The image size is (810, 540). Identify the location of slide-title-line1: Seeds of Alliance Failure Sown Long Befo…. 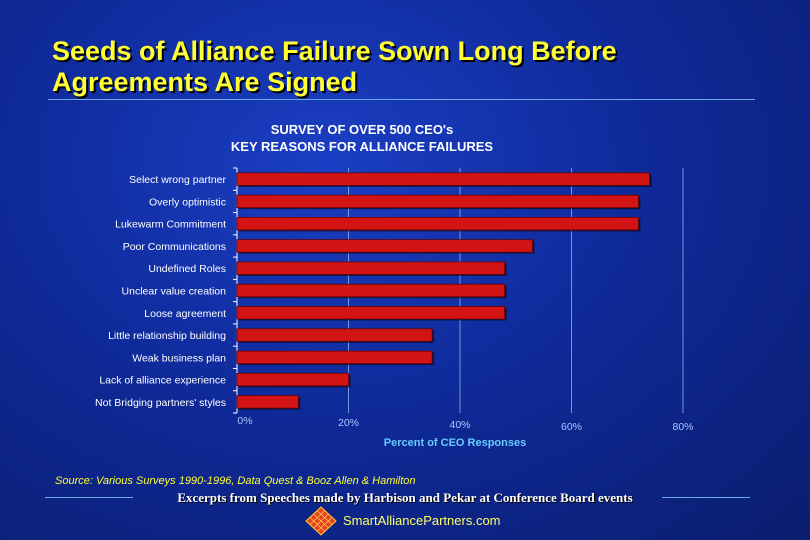
(334, 51).